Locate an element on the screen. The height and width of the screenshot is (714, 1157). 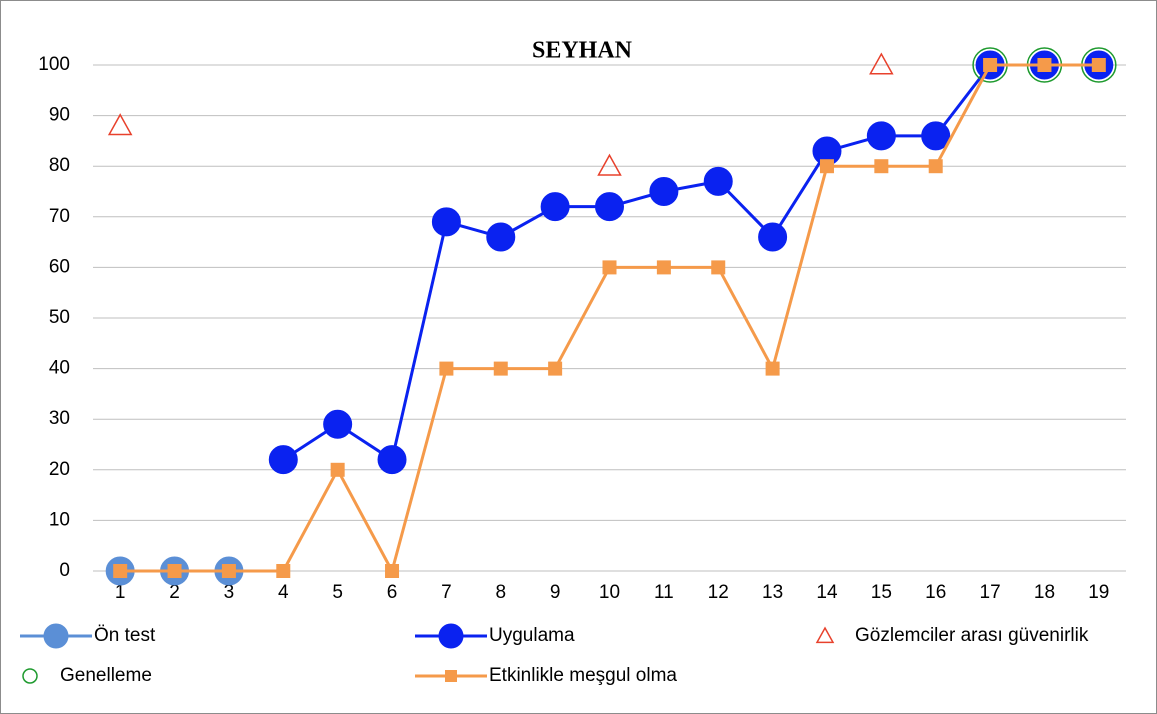
x-tick-label: 10 is located at coordinates (609, 592).